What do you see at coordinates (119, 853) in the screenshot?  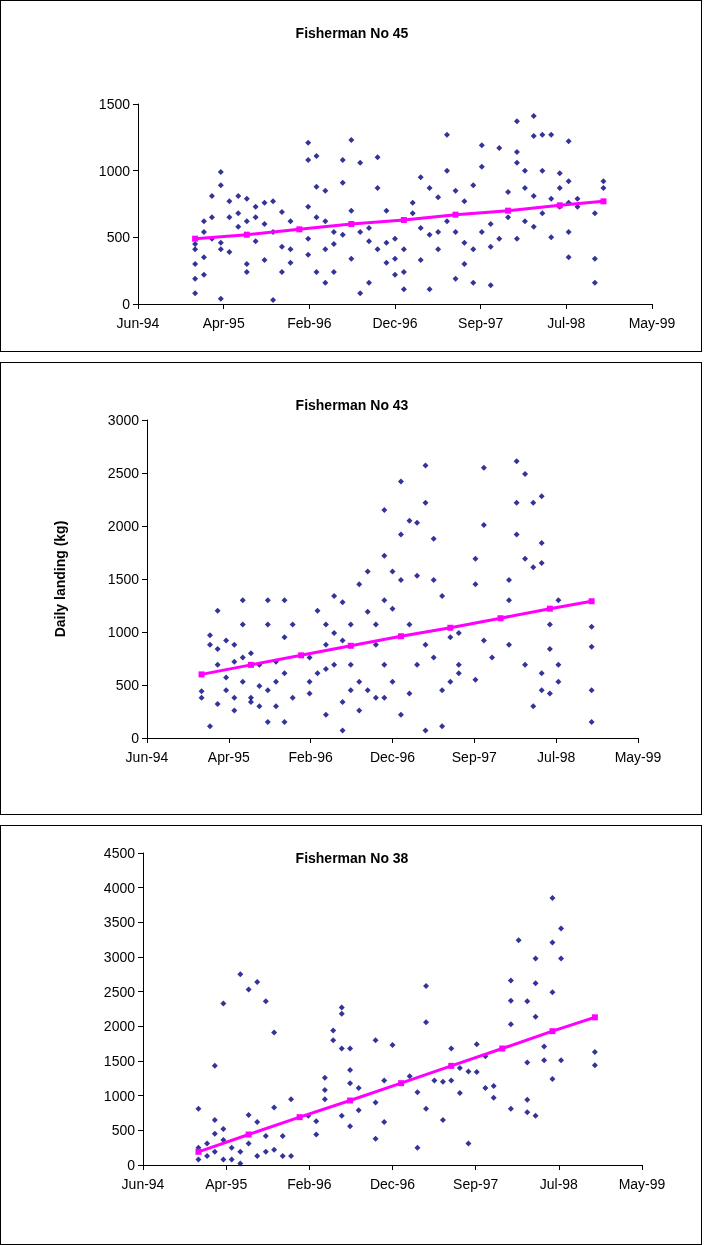 I see `y-tick-label: 4500` at bounding box center [119, 853].